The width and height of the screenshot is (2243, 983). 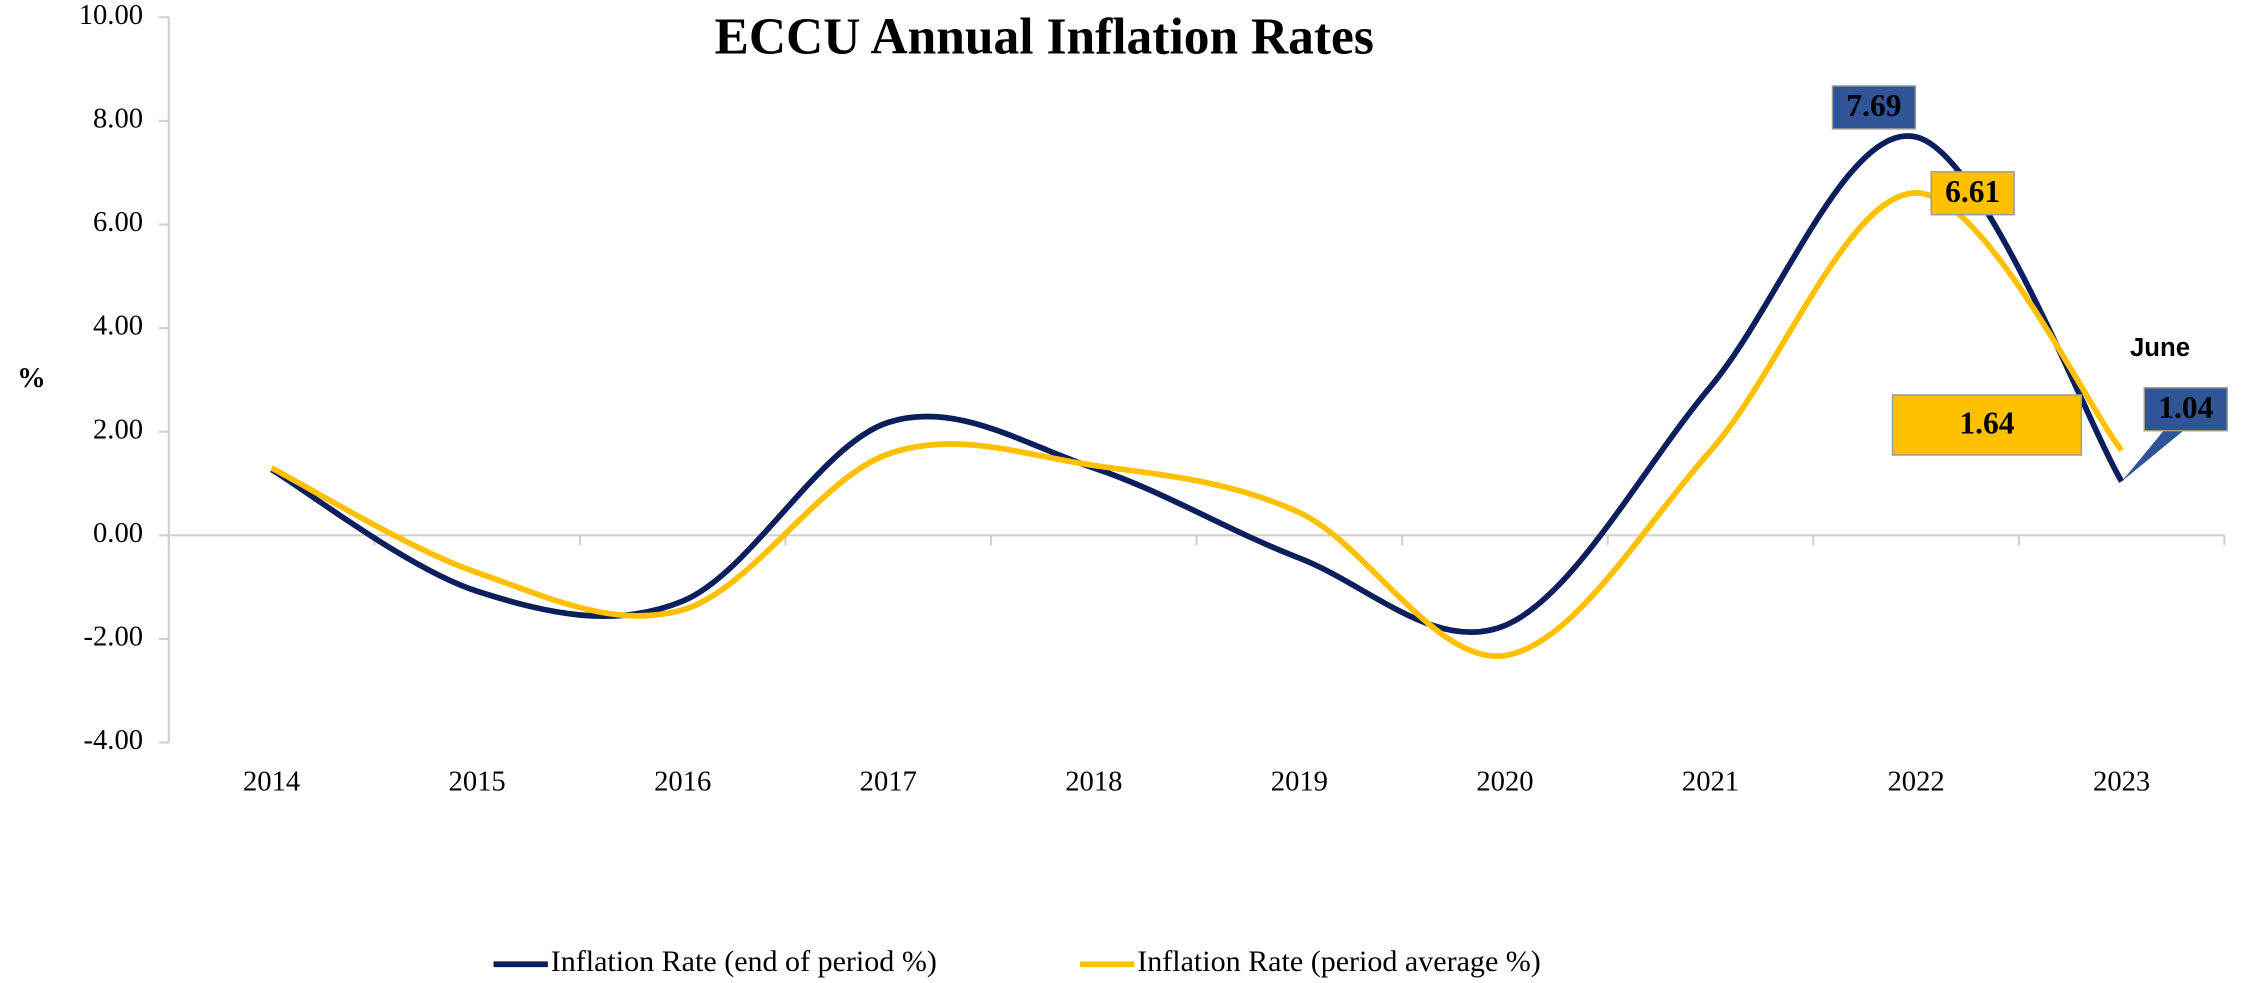 What do you see at coordinates (118, 326) in the screenshot?
I see `y-tick-label: 4.00` at bounding box center [118, 326].